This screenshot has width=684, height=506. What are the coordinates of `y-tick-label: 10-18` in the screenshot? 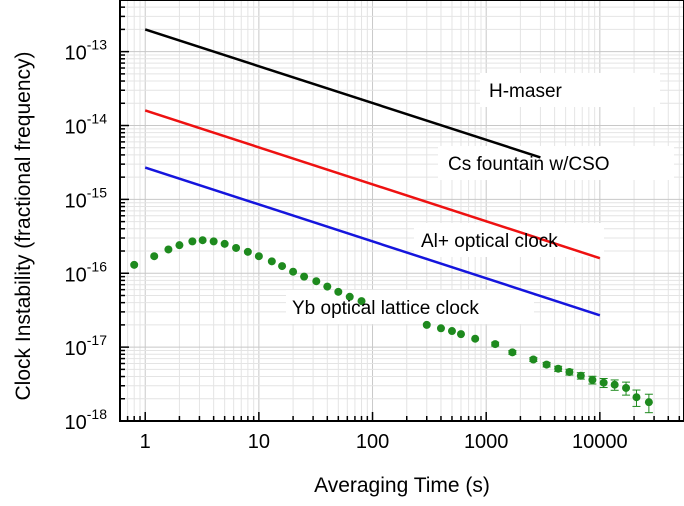 It's located at (86, 420).